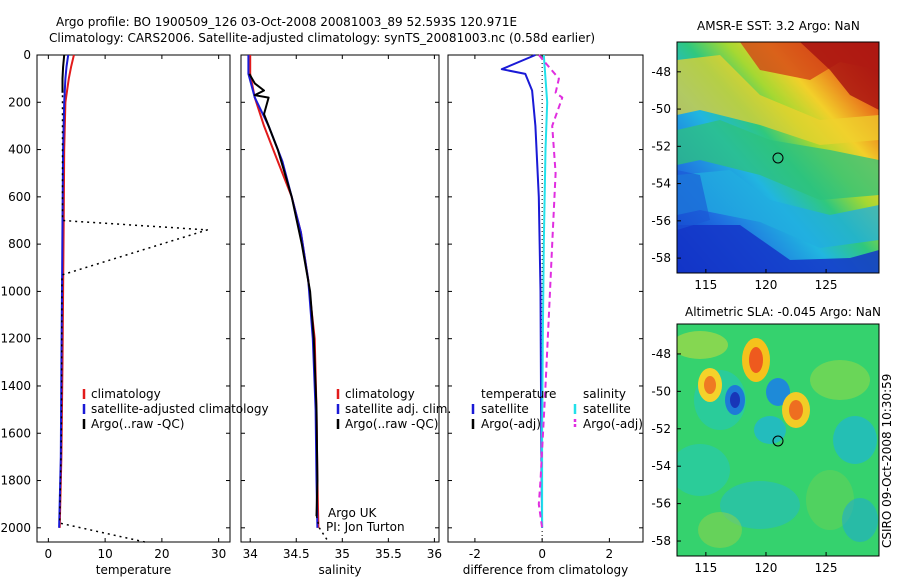 The height and width of the screenshot is (580, 900). What do you see at coordinates (887, 461) in the screenshot?
I see `csiro-timestamp: CSIRO 09-Oct-2008 10:30:59` at bounding box center [887, 461].